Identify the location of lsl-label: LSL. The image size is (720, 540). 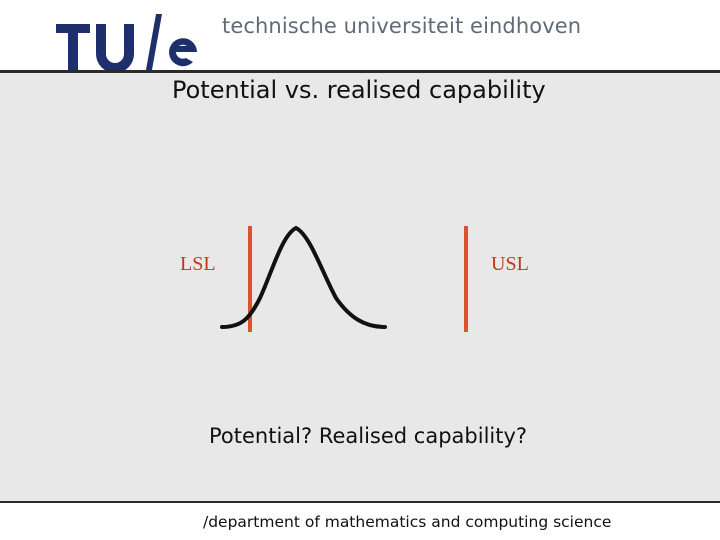
(198, 264).